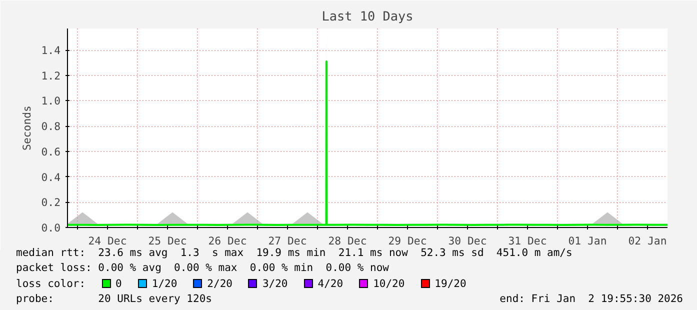 The image size is (697, 310). I want to click on text: end: Fri Jan 2 19:55:30 2026, so click(591, 299).